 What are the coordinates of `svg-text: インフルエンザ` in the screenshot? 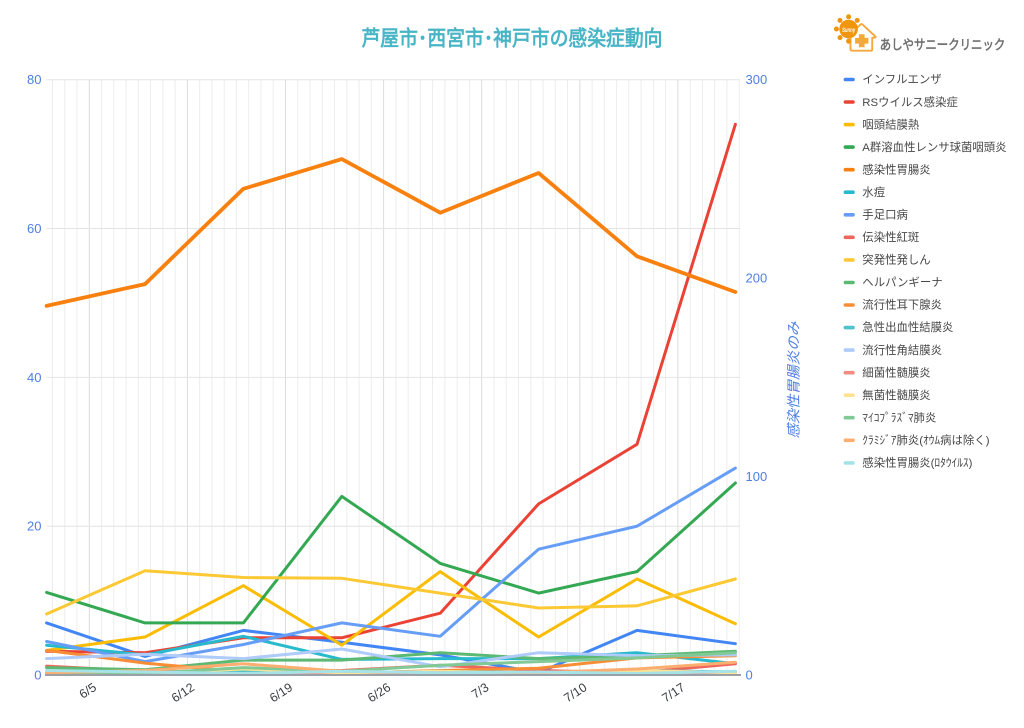 It's located at (901, 79).